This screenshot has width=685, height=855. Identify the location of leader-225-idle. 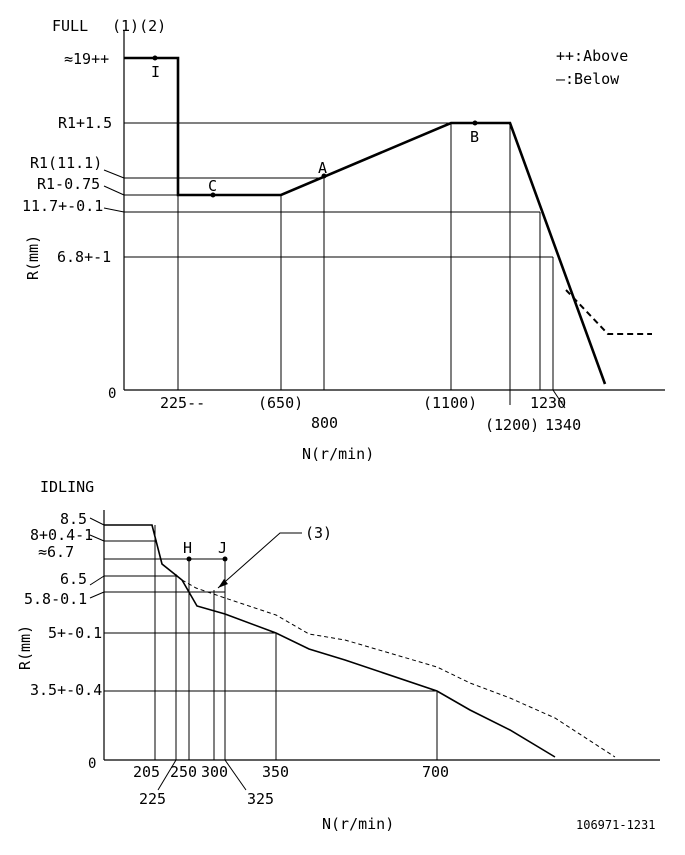
(167, 775).